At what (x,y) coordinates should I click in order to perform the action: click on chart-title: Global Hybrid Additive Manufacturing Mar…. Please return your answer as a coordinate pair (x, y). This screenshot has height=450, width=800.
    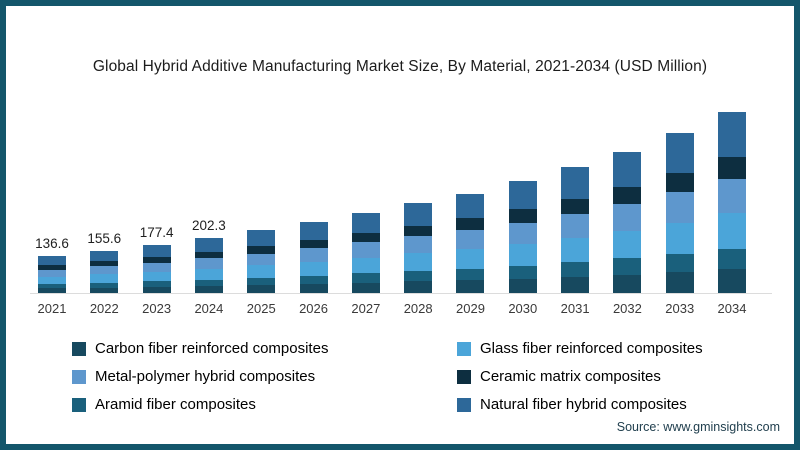
    Looking at the image, I should click on (400, 66).